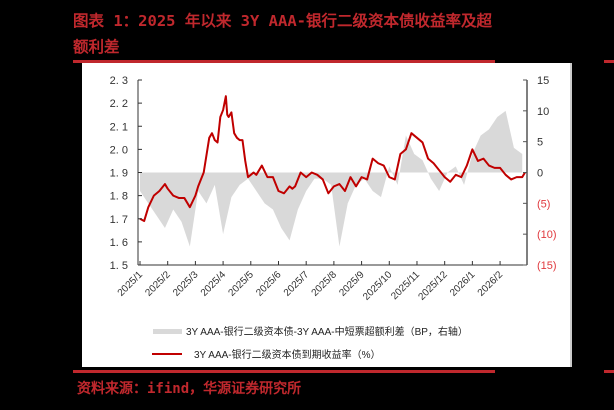 The height and width of the screenshot is (410, 614). Describe the element at coordinates (119, 150) in the screenshot. I see `left-tick-label: 2. 0` at that location.